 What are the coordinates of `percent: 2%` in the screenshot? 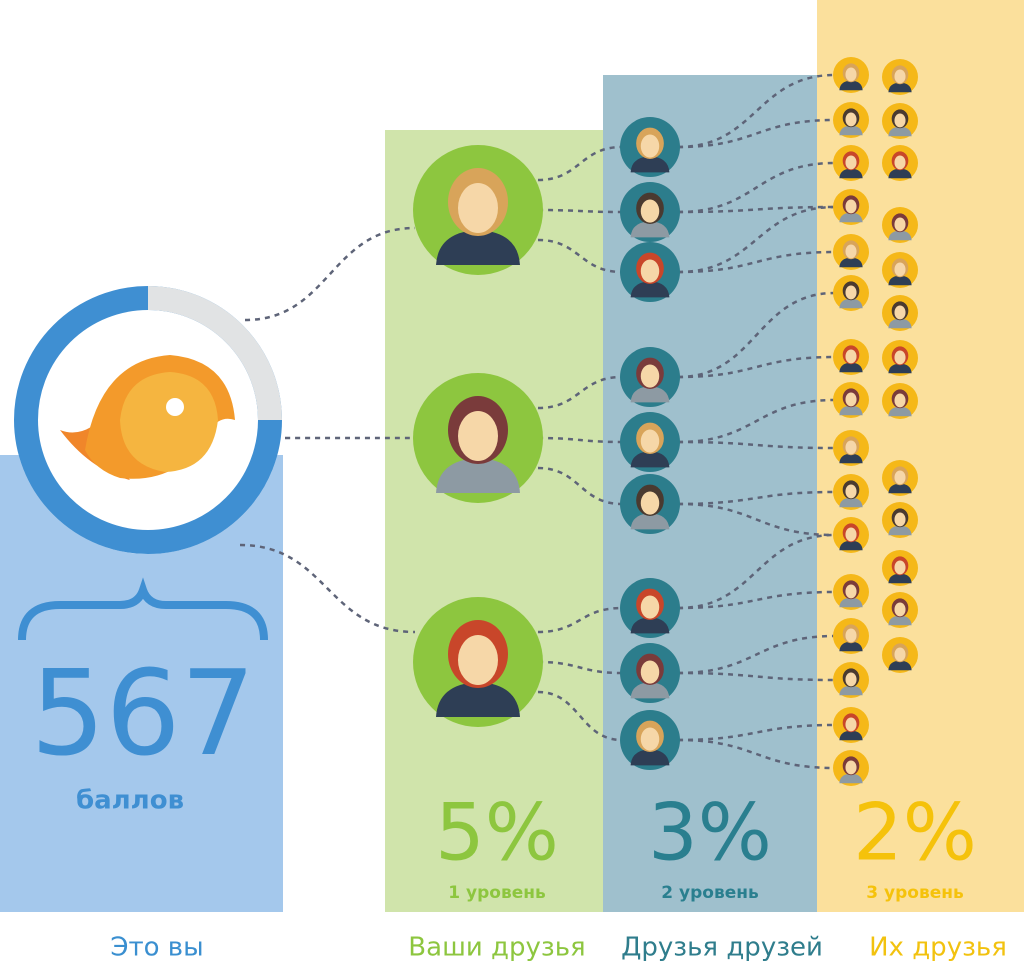 It's located at (915, 833).